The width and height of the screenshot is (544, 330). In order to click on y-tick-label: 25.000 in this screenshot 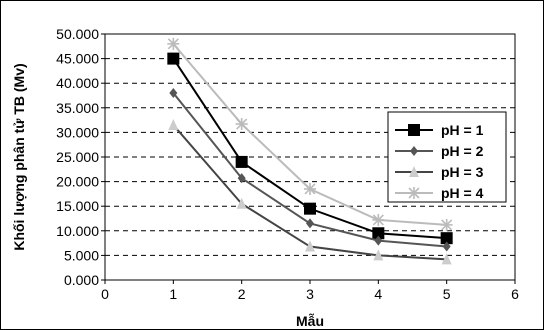, I will do `click(77, 157)`.